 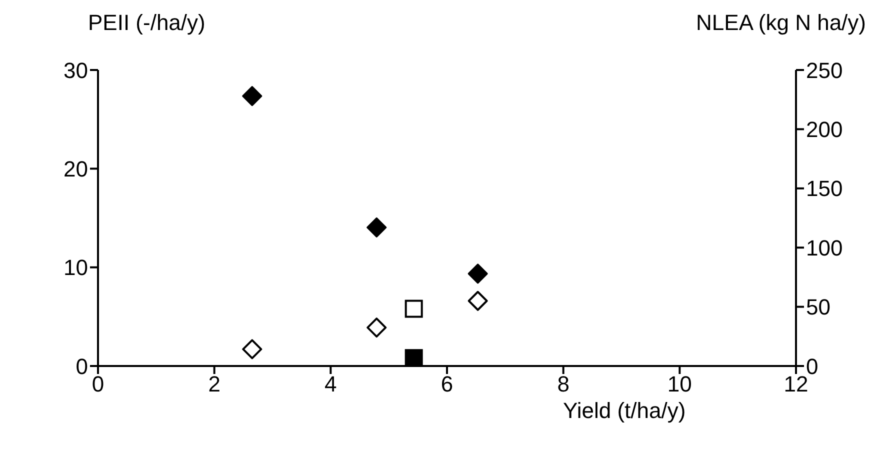 I want to click on y-tick-label: 30, so click(x=76, y=70).